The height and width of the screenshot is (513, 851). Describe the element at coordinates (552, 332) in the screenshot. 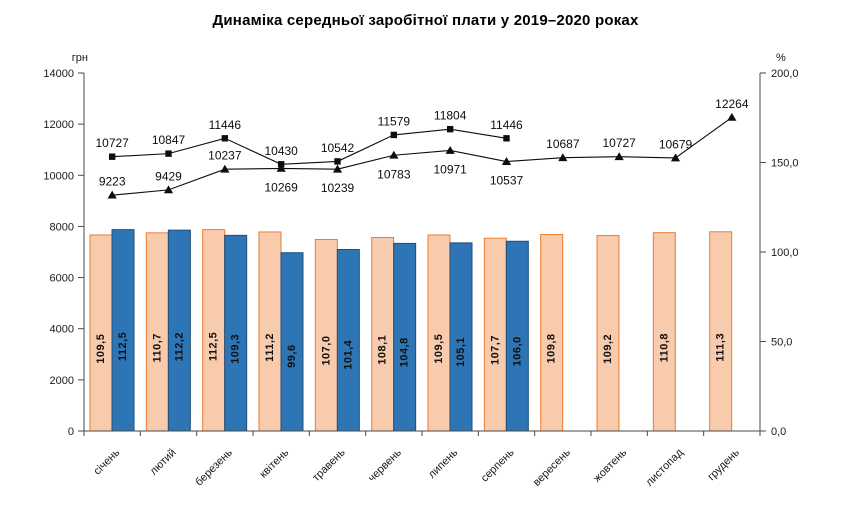

I see `bar-2019-growth-percent-вересень` at that location.